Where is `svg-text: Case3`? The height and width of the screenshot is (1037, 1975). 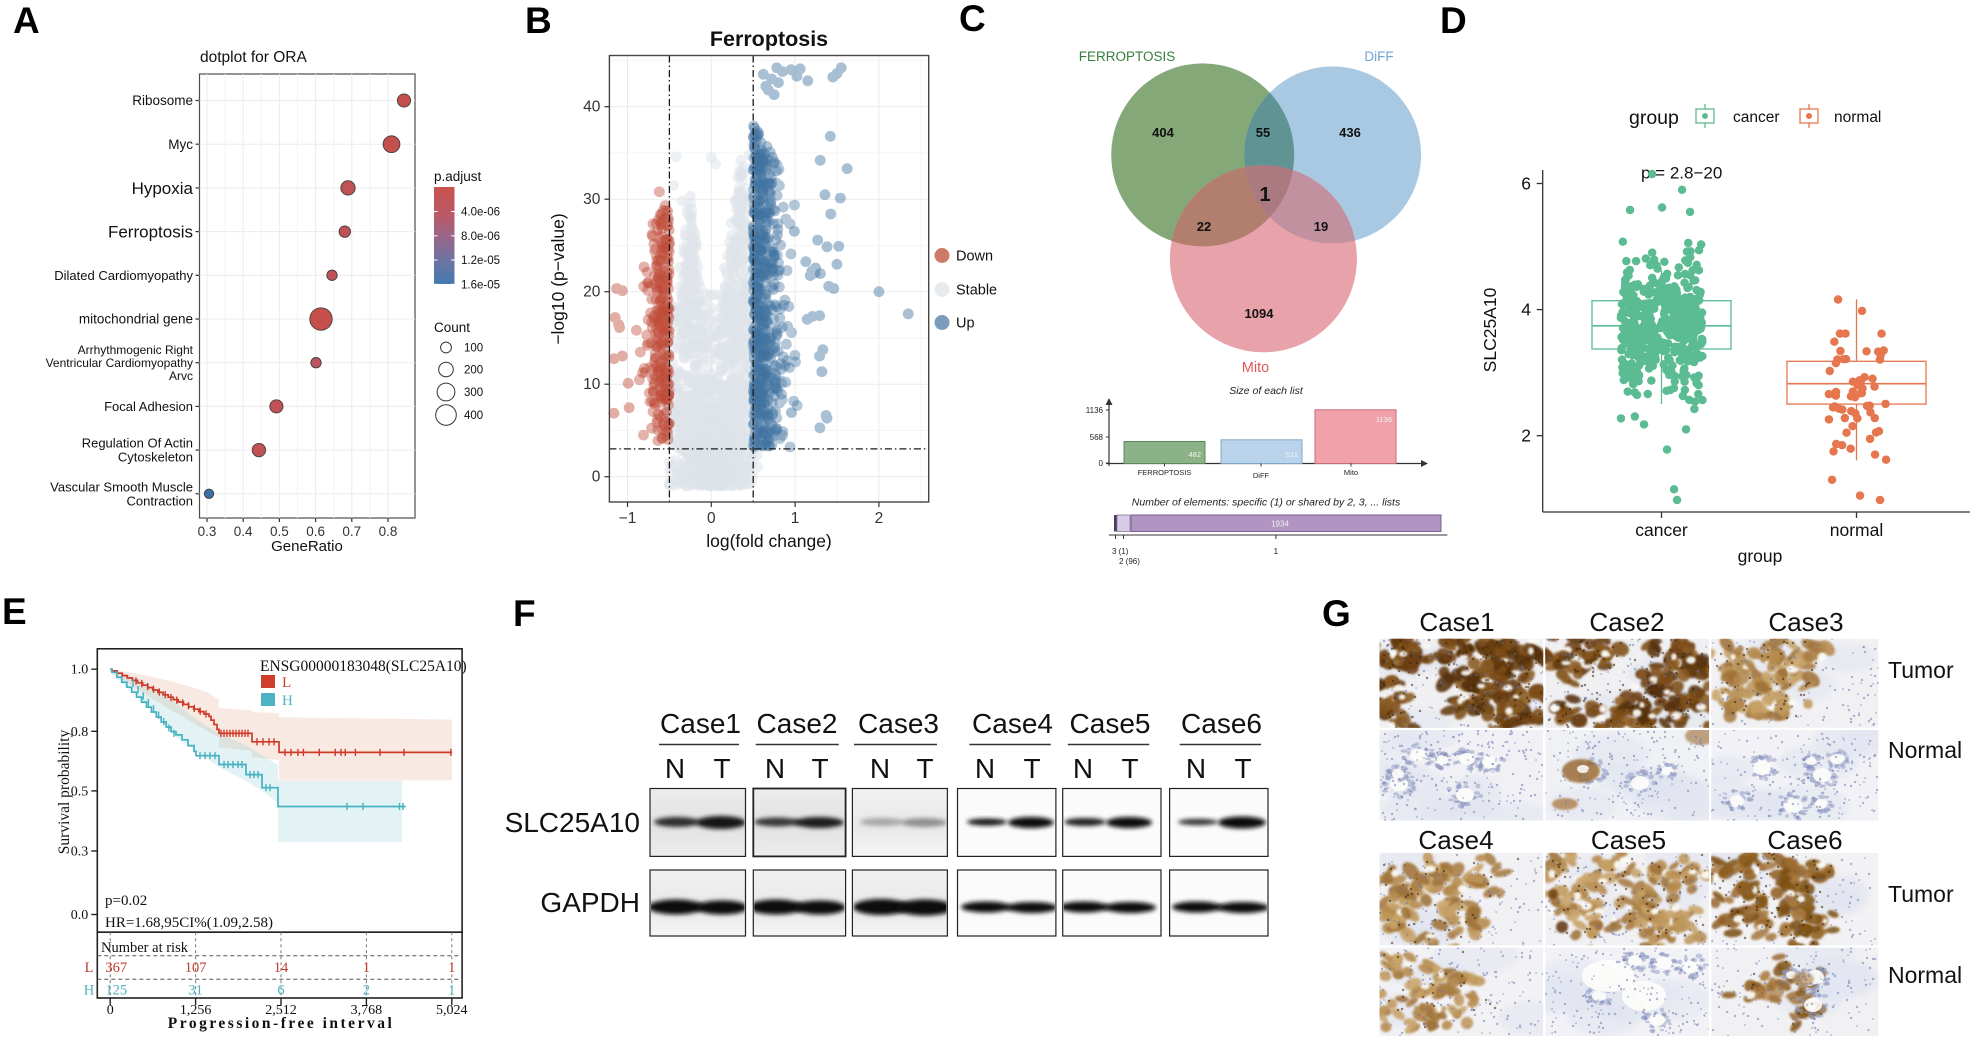 svg-text: Case3 is located at coordinates (898, 723).